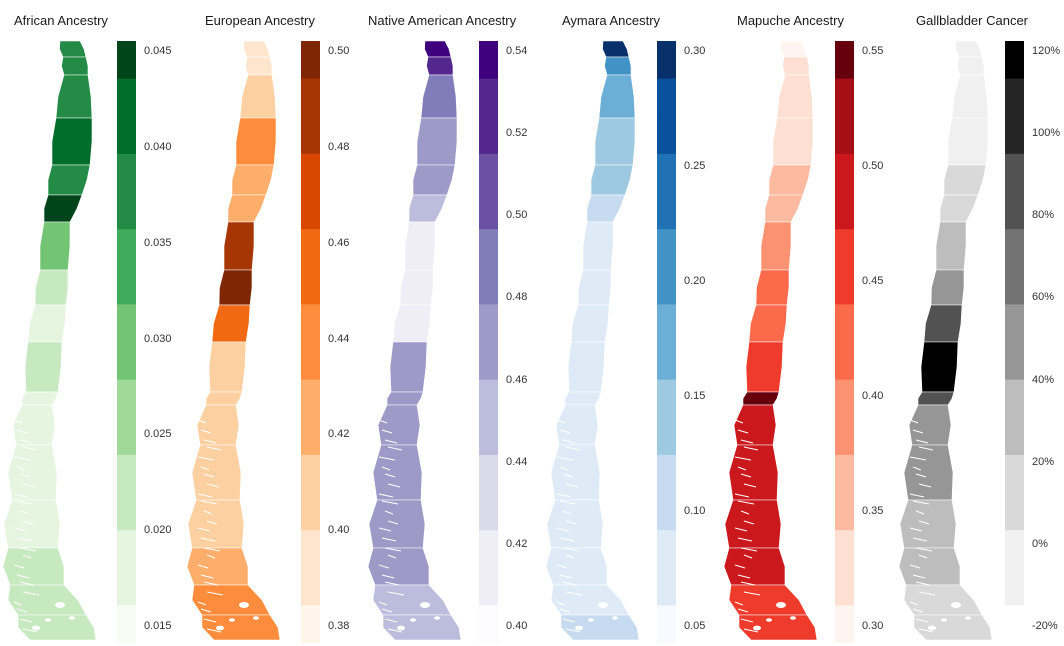 This screenshot has height=646, width=1064. I want to click on colorbar-tick-label: 0.020, so click(158, 530).